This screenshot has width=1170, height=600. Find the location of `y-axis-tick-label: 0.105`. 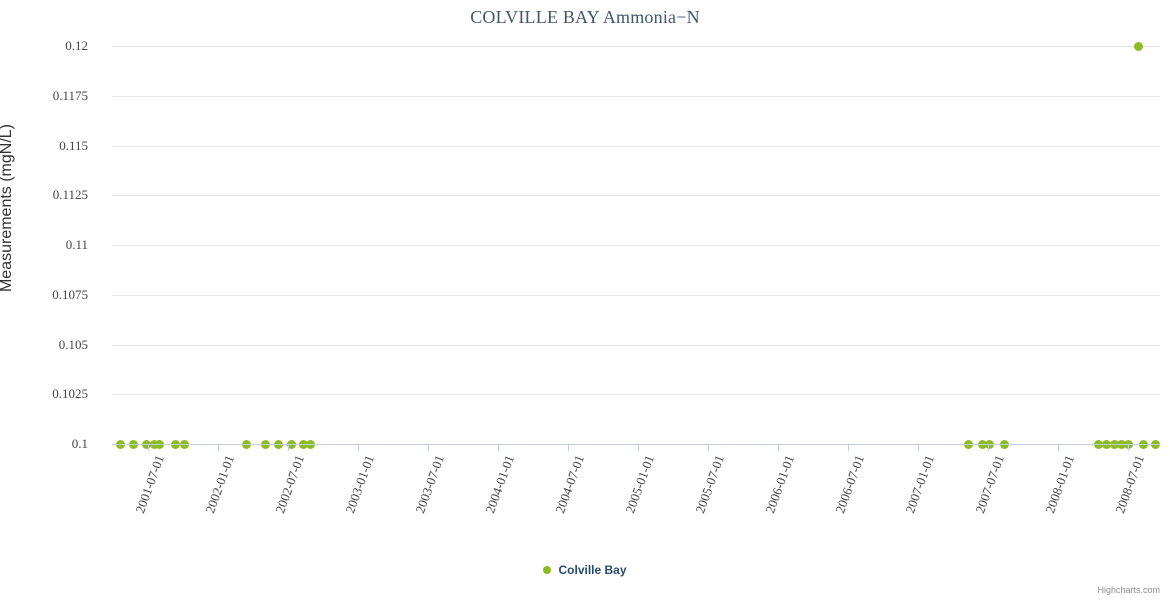

y-axis-tick-label: 0.105 is located at coordinates (73, 344).